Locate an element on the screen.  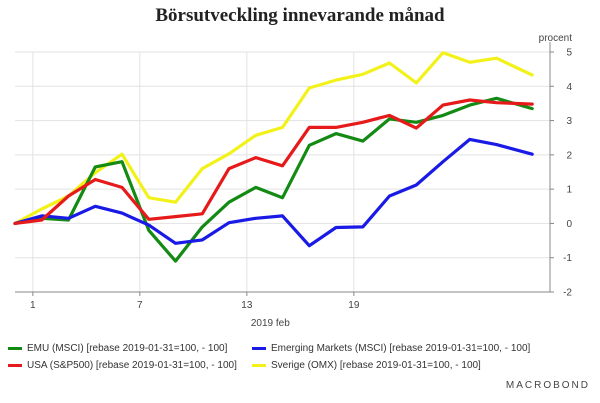
chart-title: Börsutveckling innevarande månad is located at coordinates (300, 15).